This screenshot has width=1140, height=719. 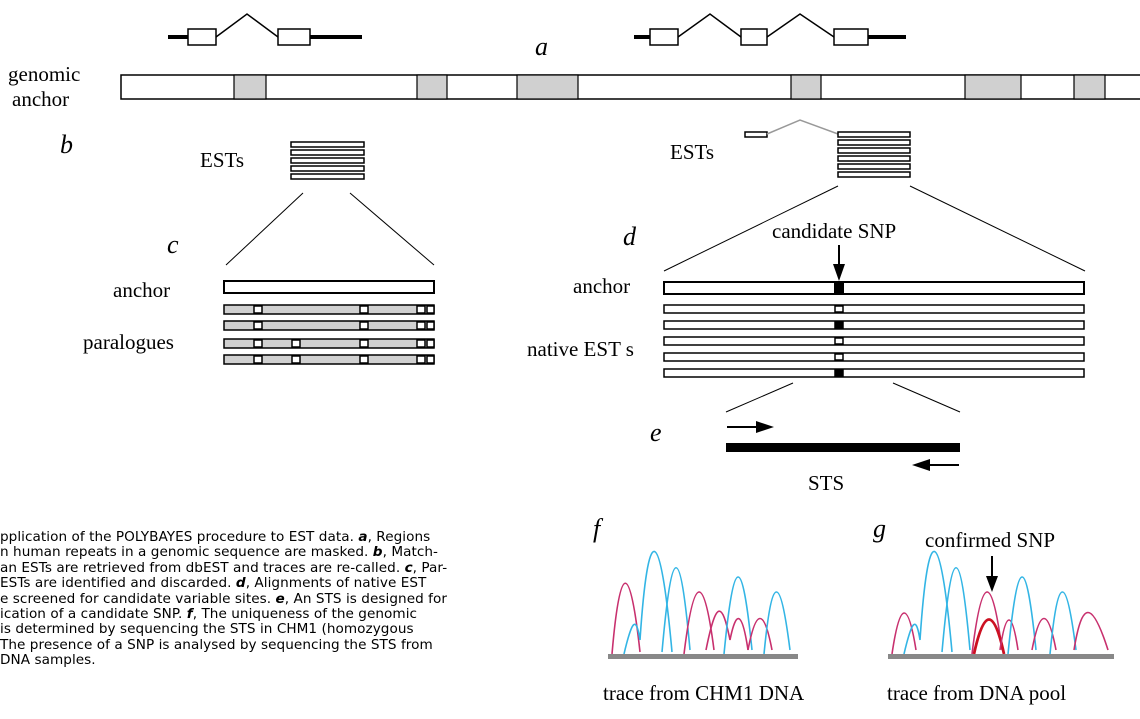 I want to click on snp-marker, so click(x=839, y=288).